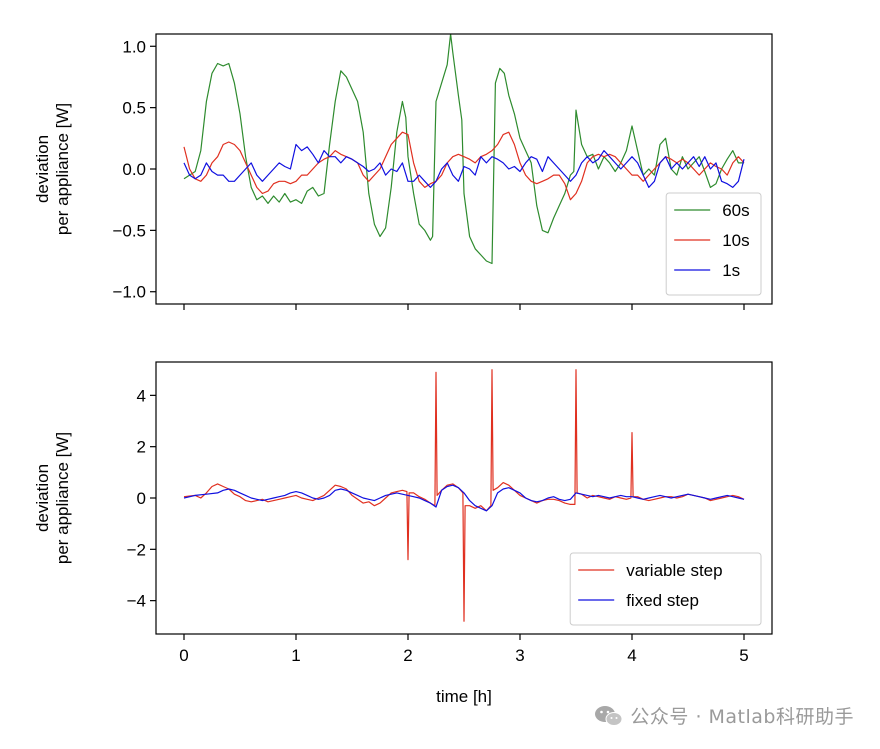 This screenshot has height=749, width=880. I want to click on x-tick-label: 3, so click(519, 655).